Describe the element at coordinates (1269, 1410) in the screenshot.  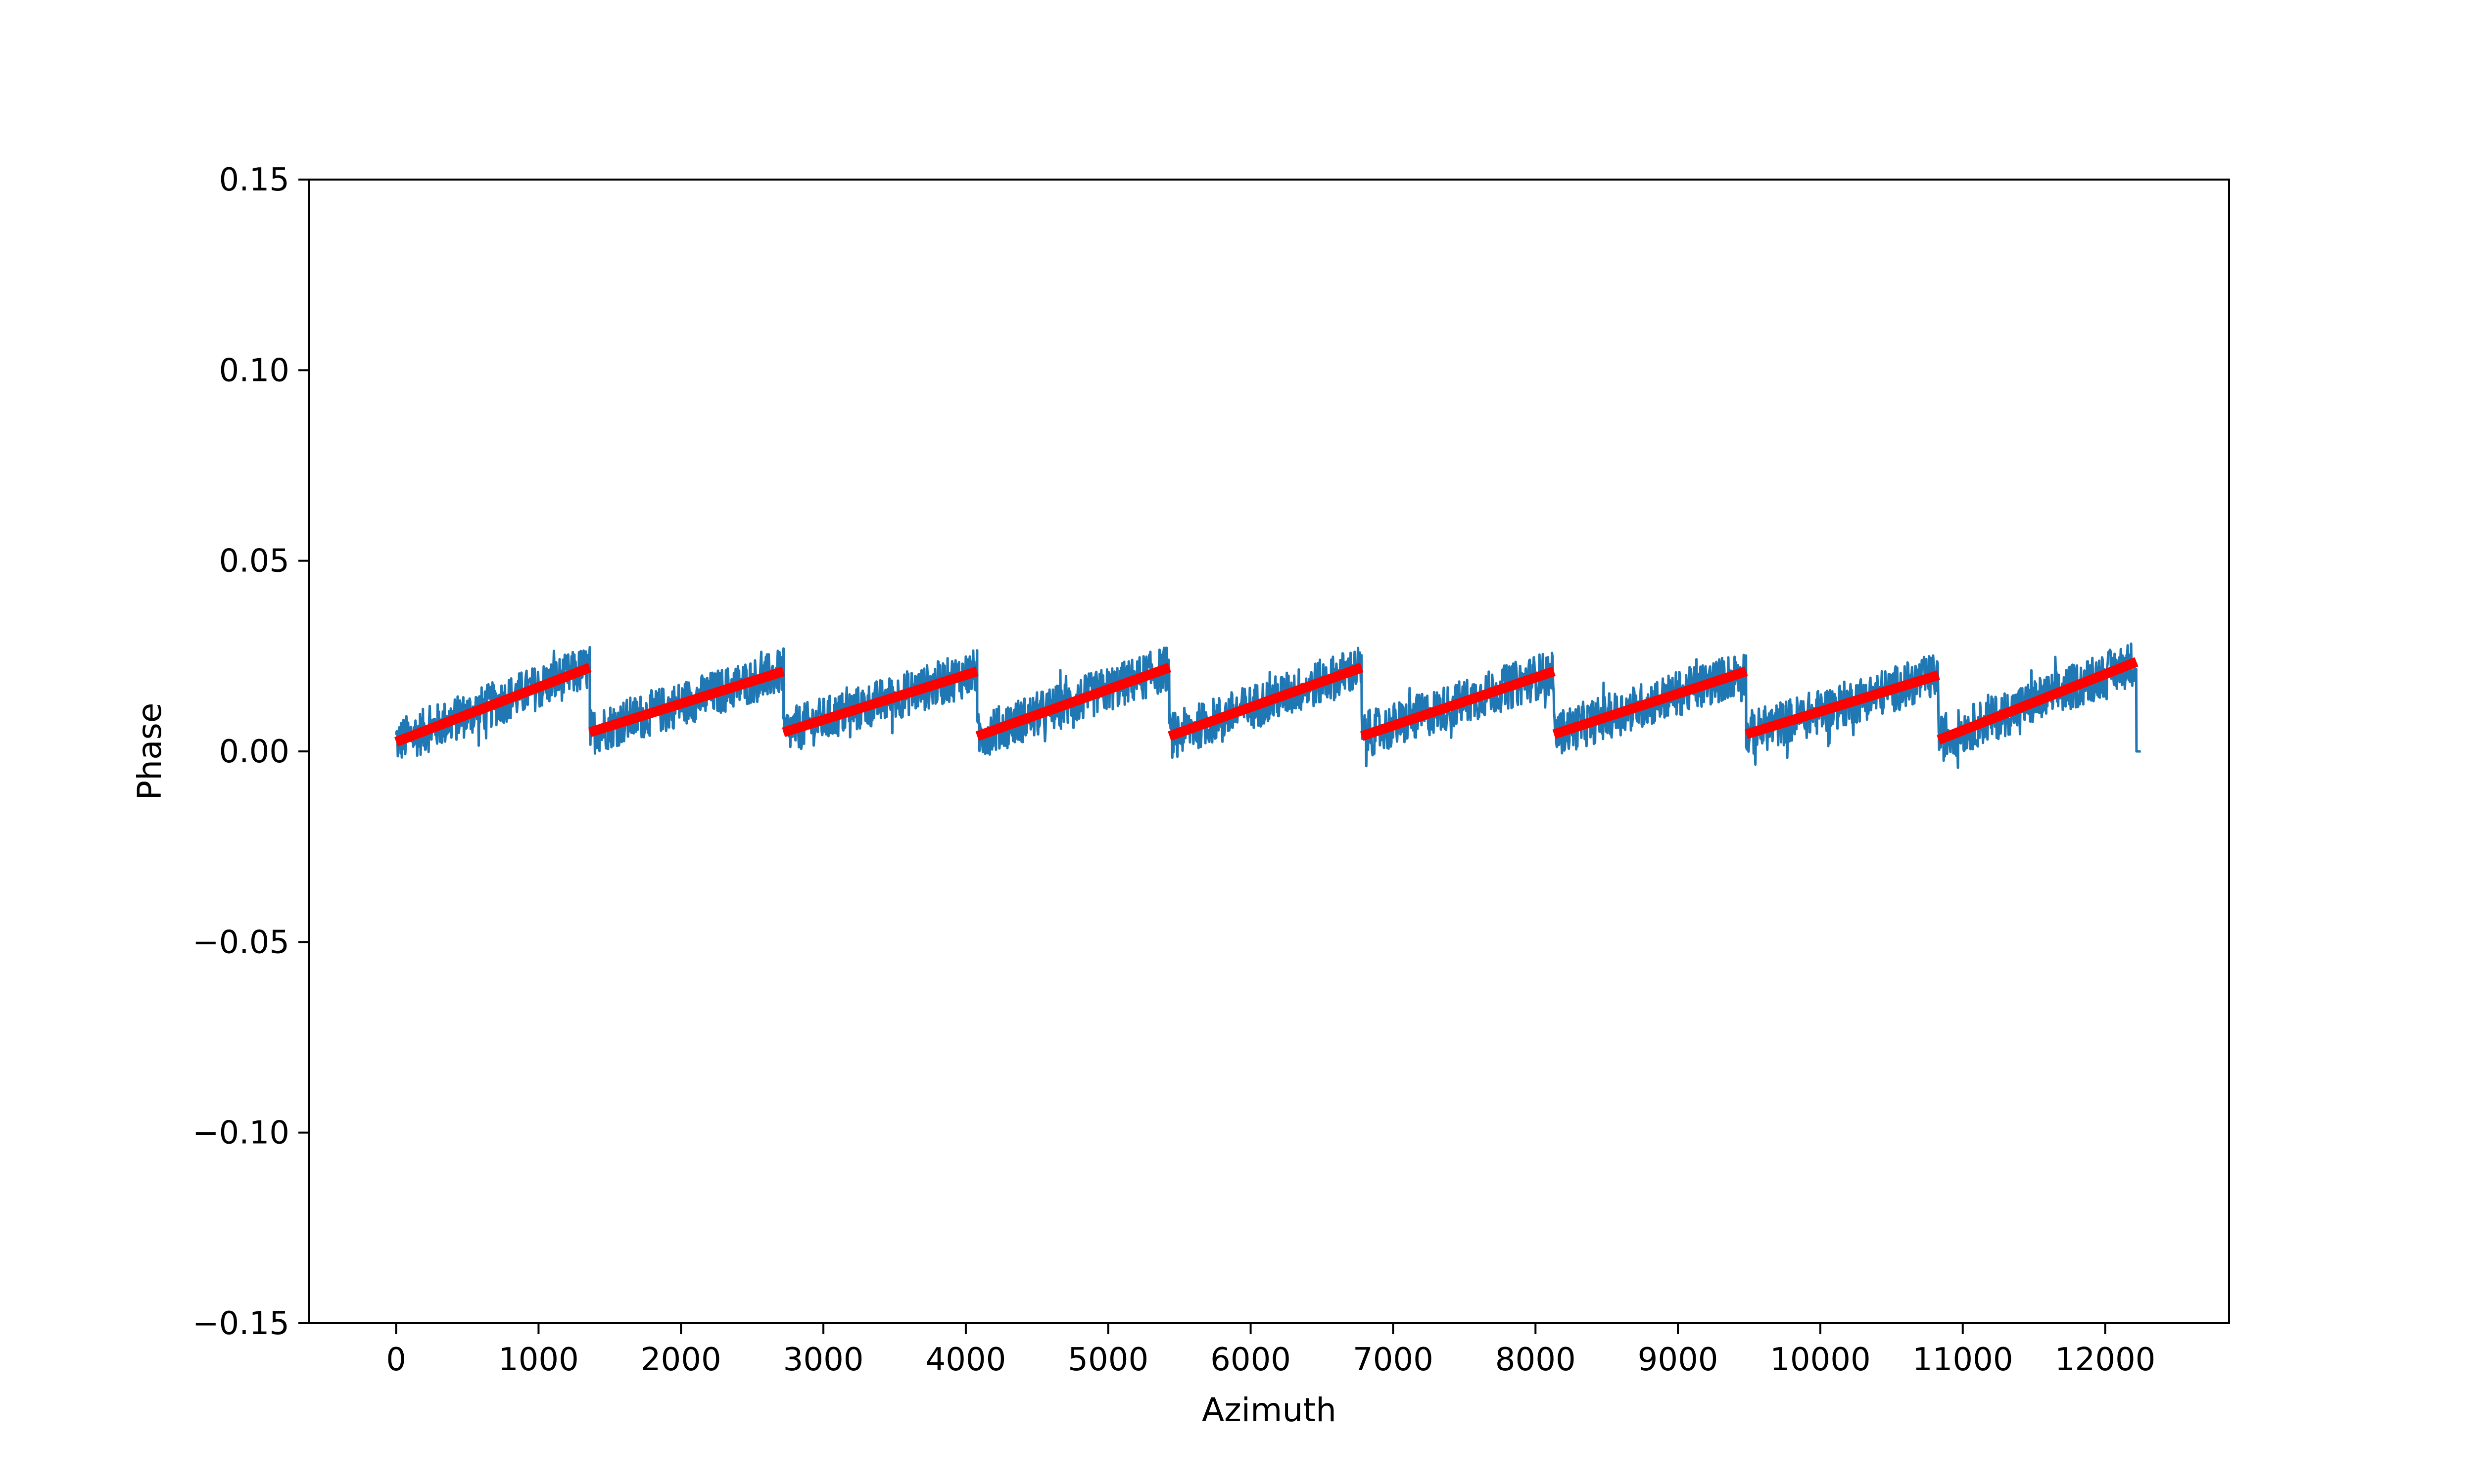
I see `x-axis-label: Azimuth` at that location.